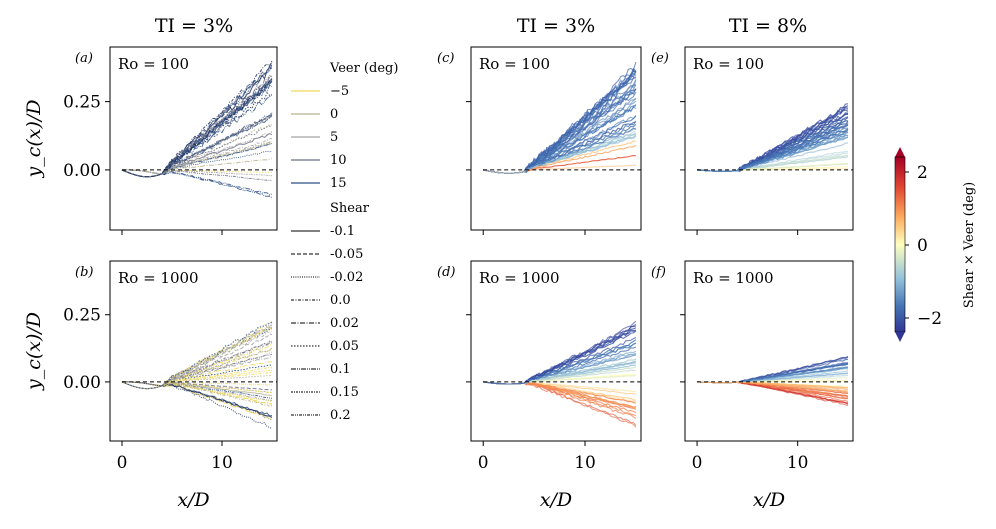  Describe the element at coordinates (658, 272) in the screenshot. I see `panel-label: (f)` at that location.